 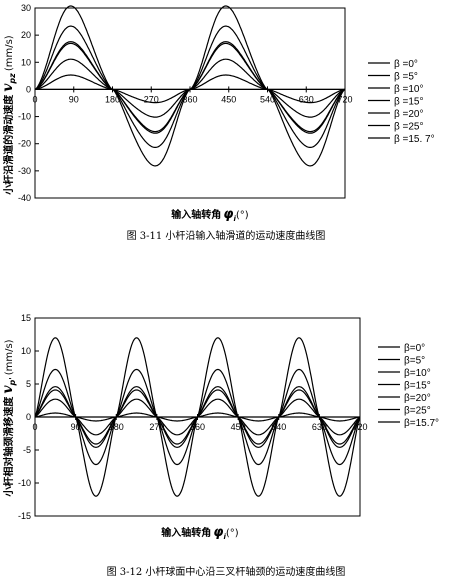 What do you see at coordinates (226, 235) in the screenshot?
I see `figure-caption: 图 3-11 小杆沿输入轴滑道的运动速度曲线图` at bounding box center [226, 235].